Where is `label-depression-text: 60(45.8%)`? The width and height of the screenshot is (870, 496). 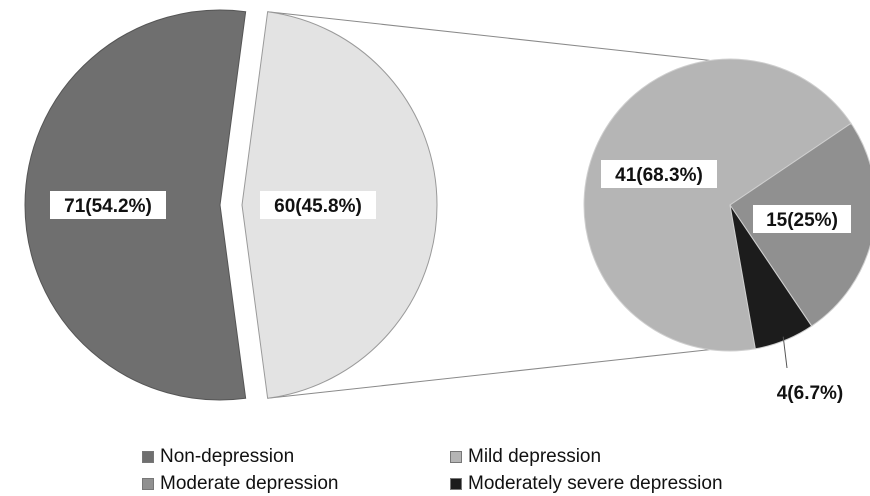 label-depression-text: 60(45.8%) is located at coordinates (318, 206).